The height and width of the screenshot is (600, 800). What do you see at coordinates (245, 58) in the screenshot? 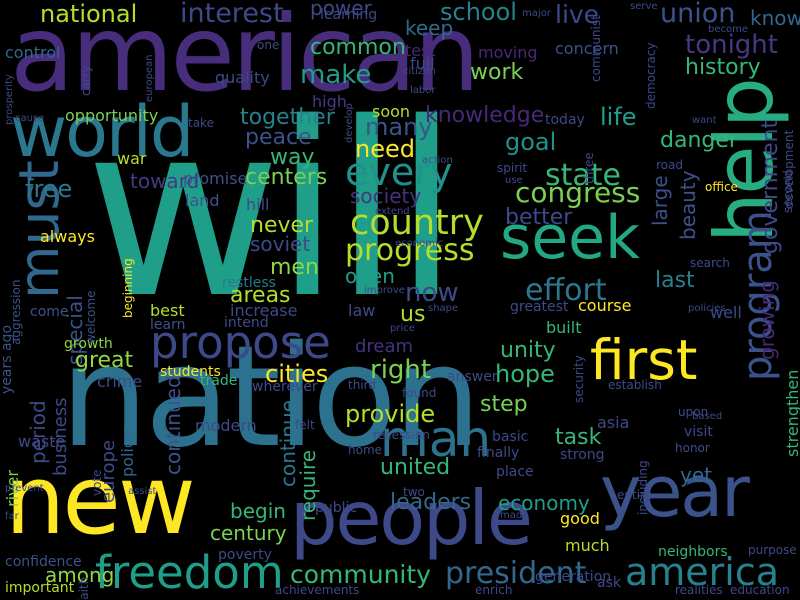
I see `word-american: american` at bounding box center [245, 58].